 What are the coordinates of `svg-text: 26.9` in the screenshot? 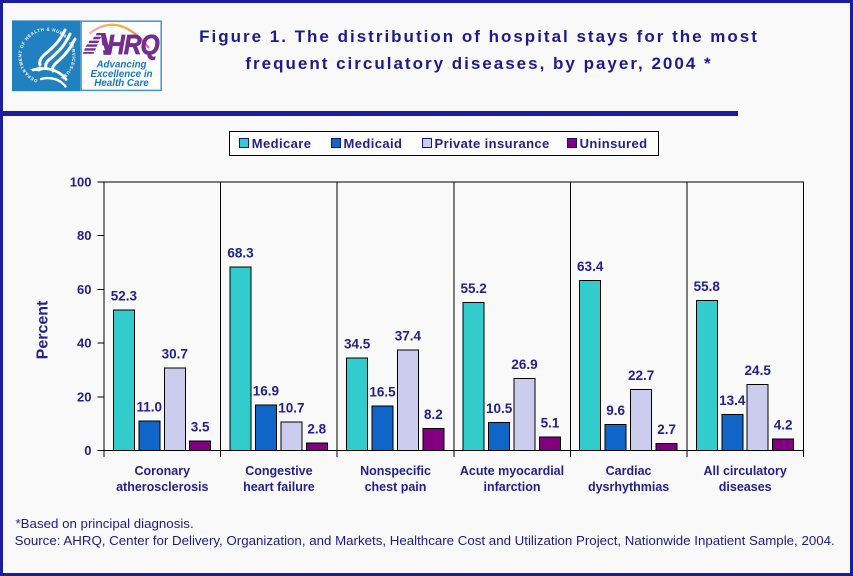 It's located at (524, 364).